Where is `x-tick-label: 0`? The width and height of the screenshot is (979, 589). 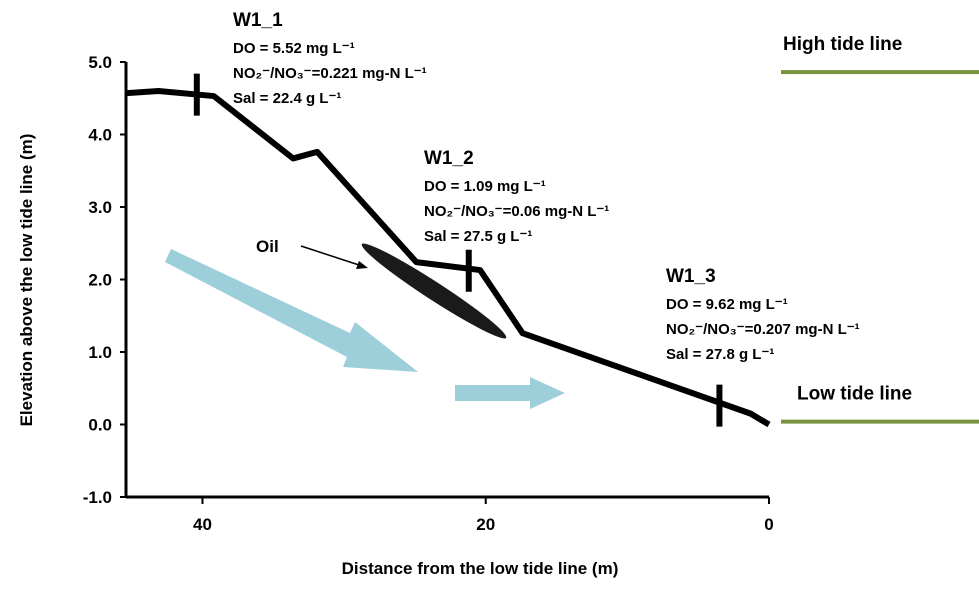
x-tick-label: 0 is located at coordinates (768, 524).